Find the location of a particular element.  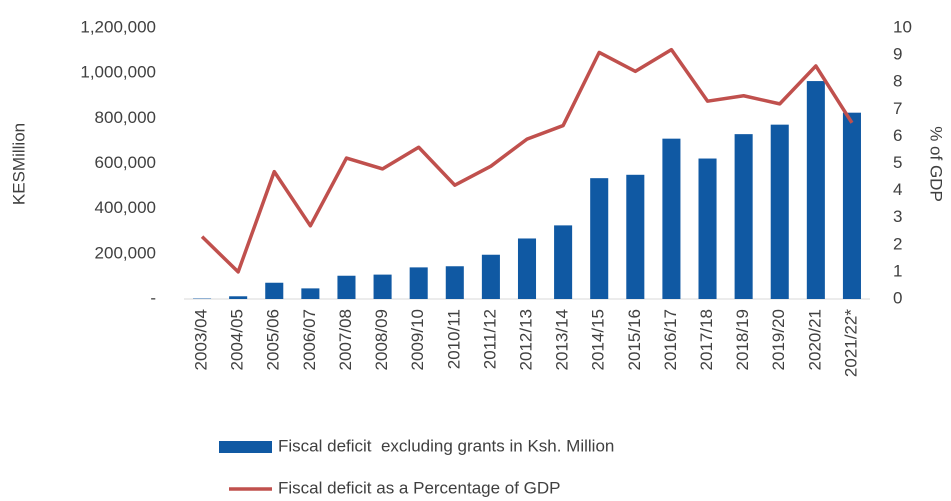

x-tick-label: 2009/10 is located at coordinates (417, 339).